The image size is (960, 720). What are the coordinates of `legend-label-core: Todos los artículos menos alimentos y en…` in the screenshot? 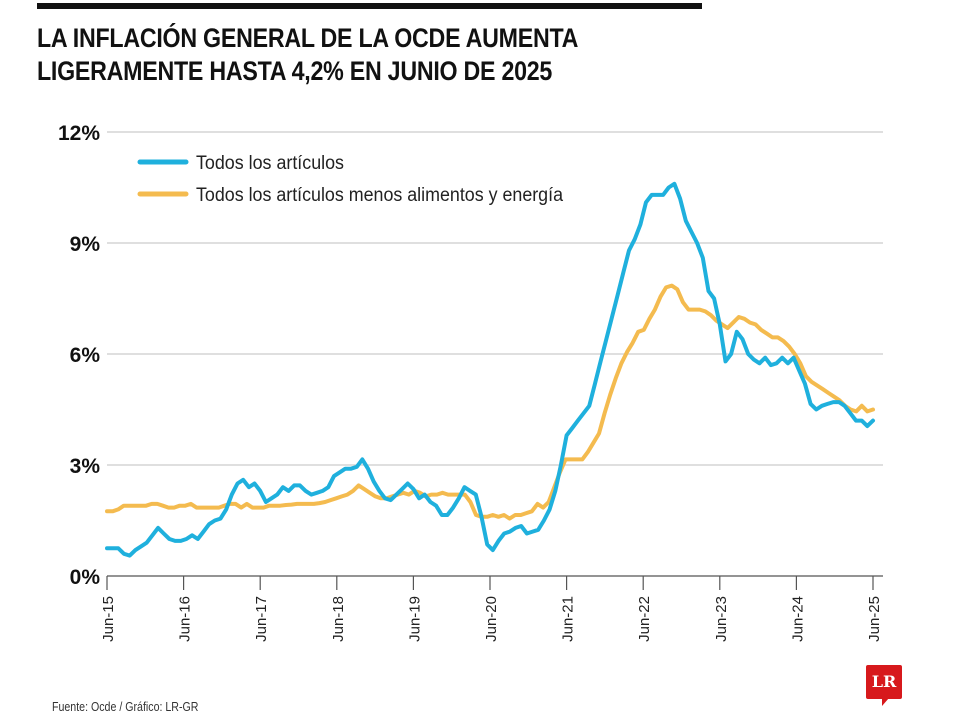 It's located at (379, 195).